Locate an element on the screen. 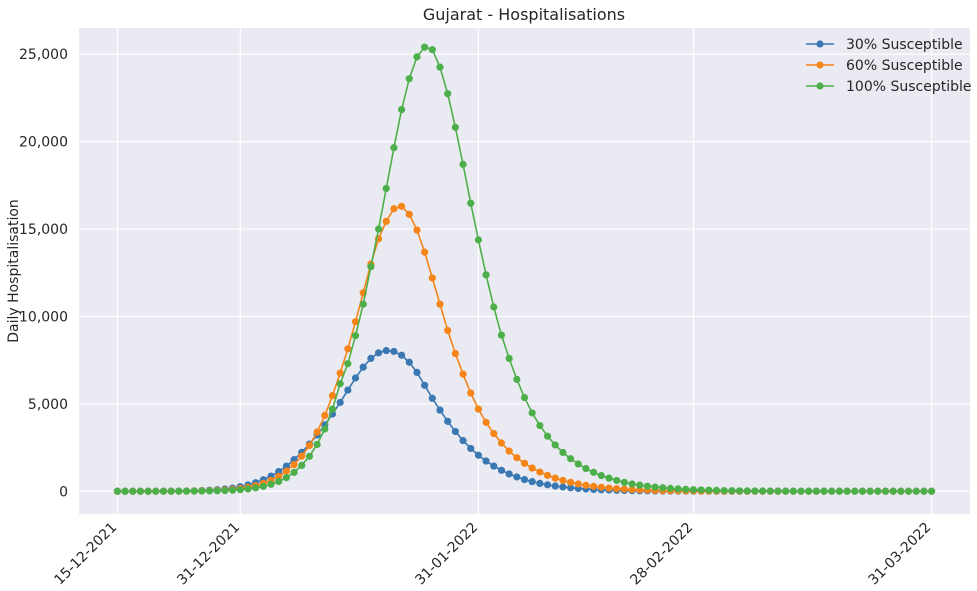 This screenshot has height=591, width=977. y-tick-label: 25,000 is located at coordinates (43, 55).